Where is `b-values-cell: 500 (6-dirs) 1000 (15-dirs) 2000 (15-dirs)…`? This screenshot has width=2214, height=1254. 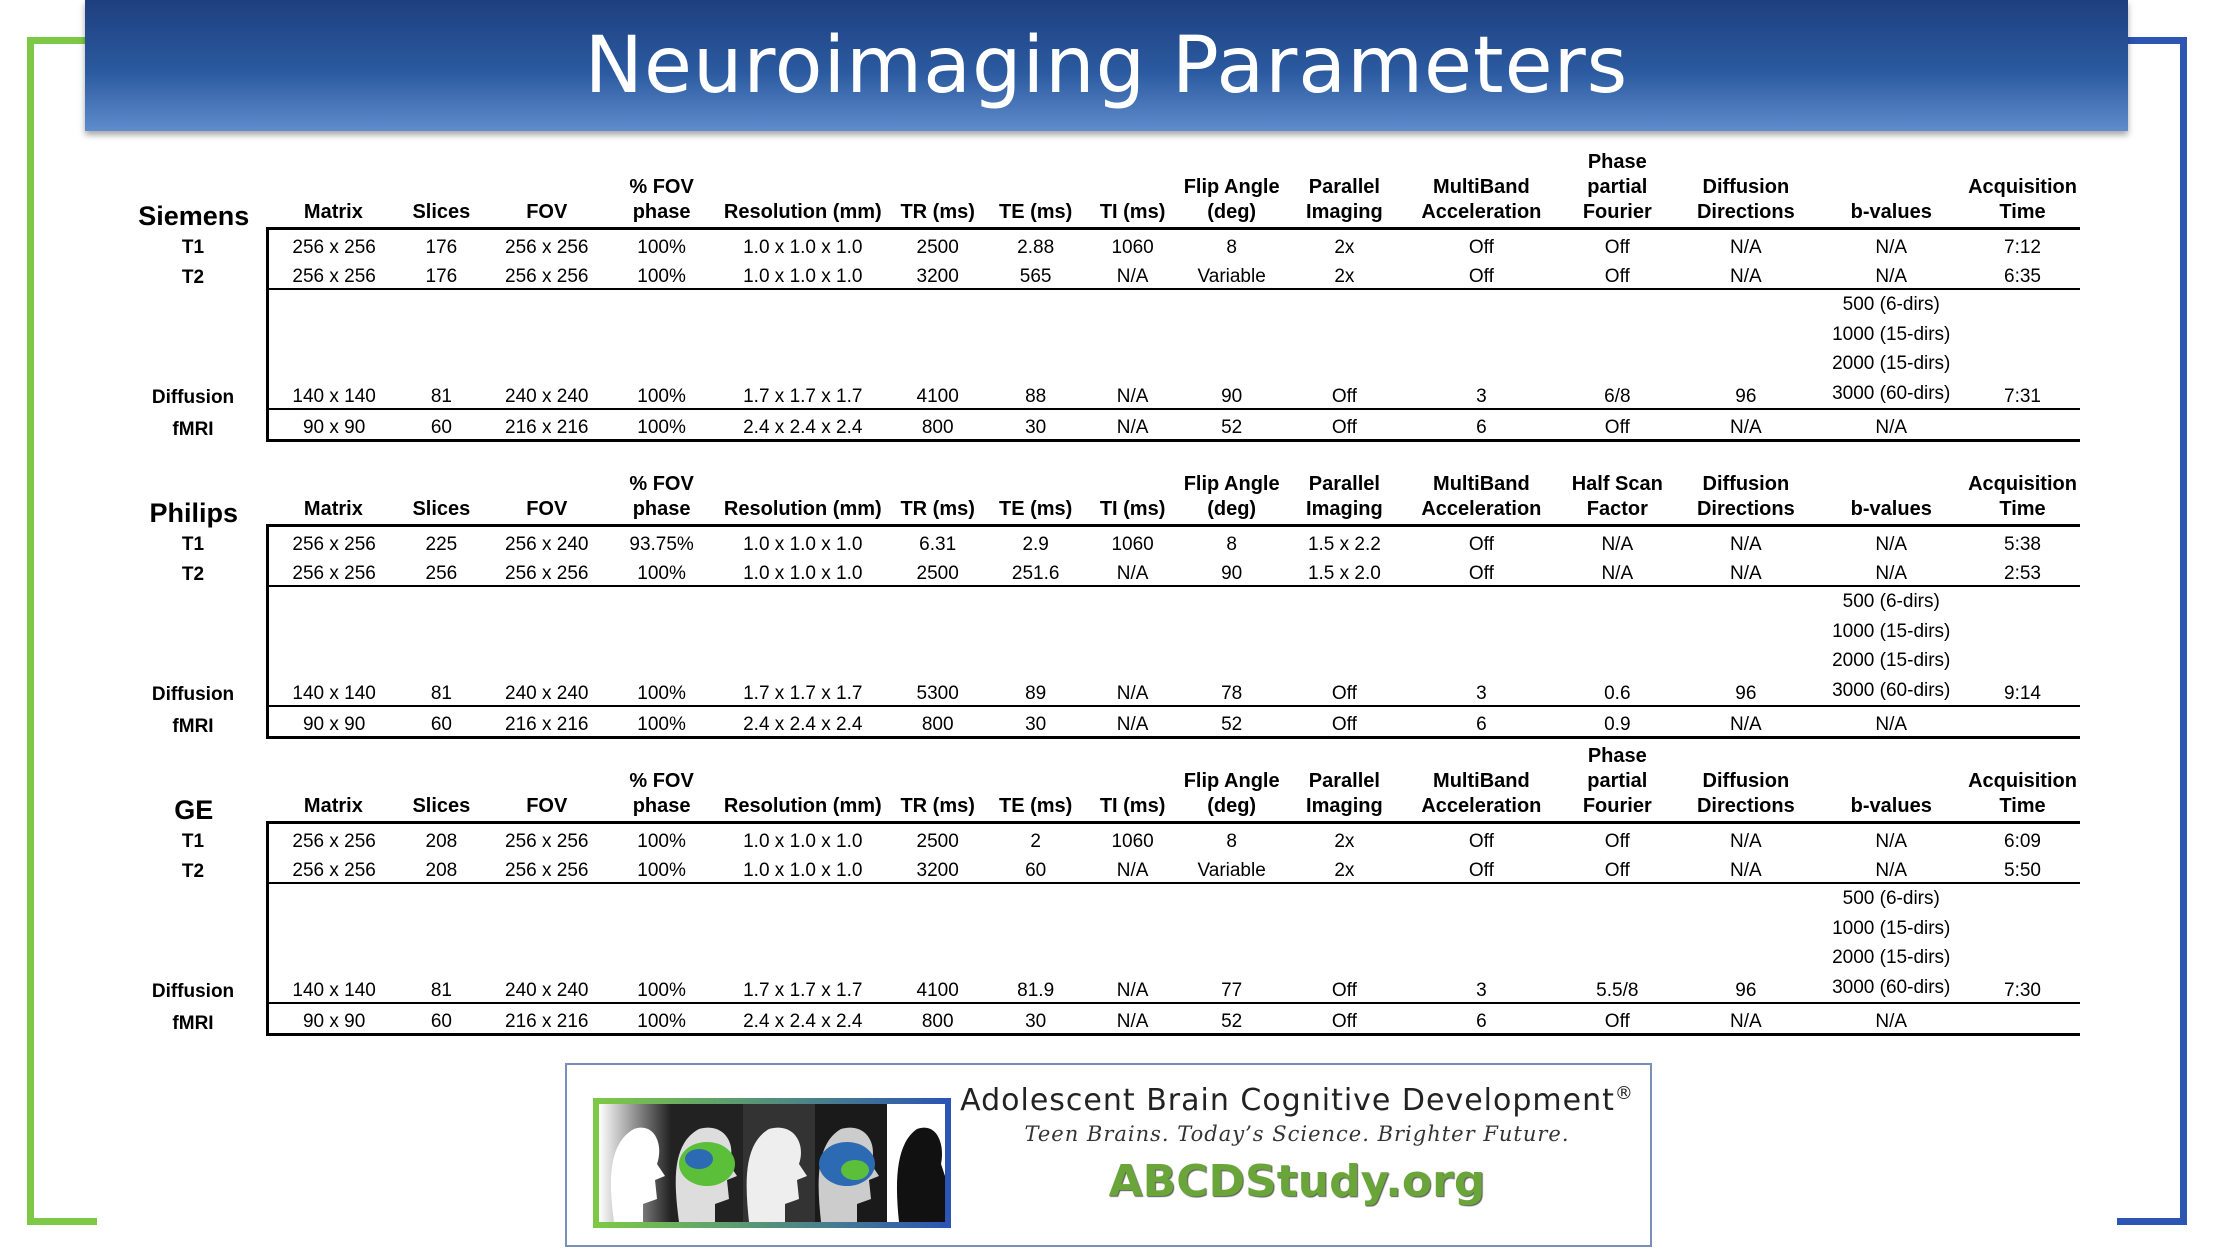 b-values-cell: 500 (6-dirs) 1000 (15-dirs) 2000 (15-dirs)… is located at coordinates (1891, 646).